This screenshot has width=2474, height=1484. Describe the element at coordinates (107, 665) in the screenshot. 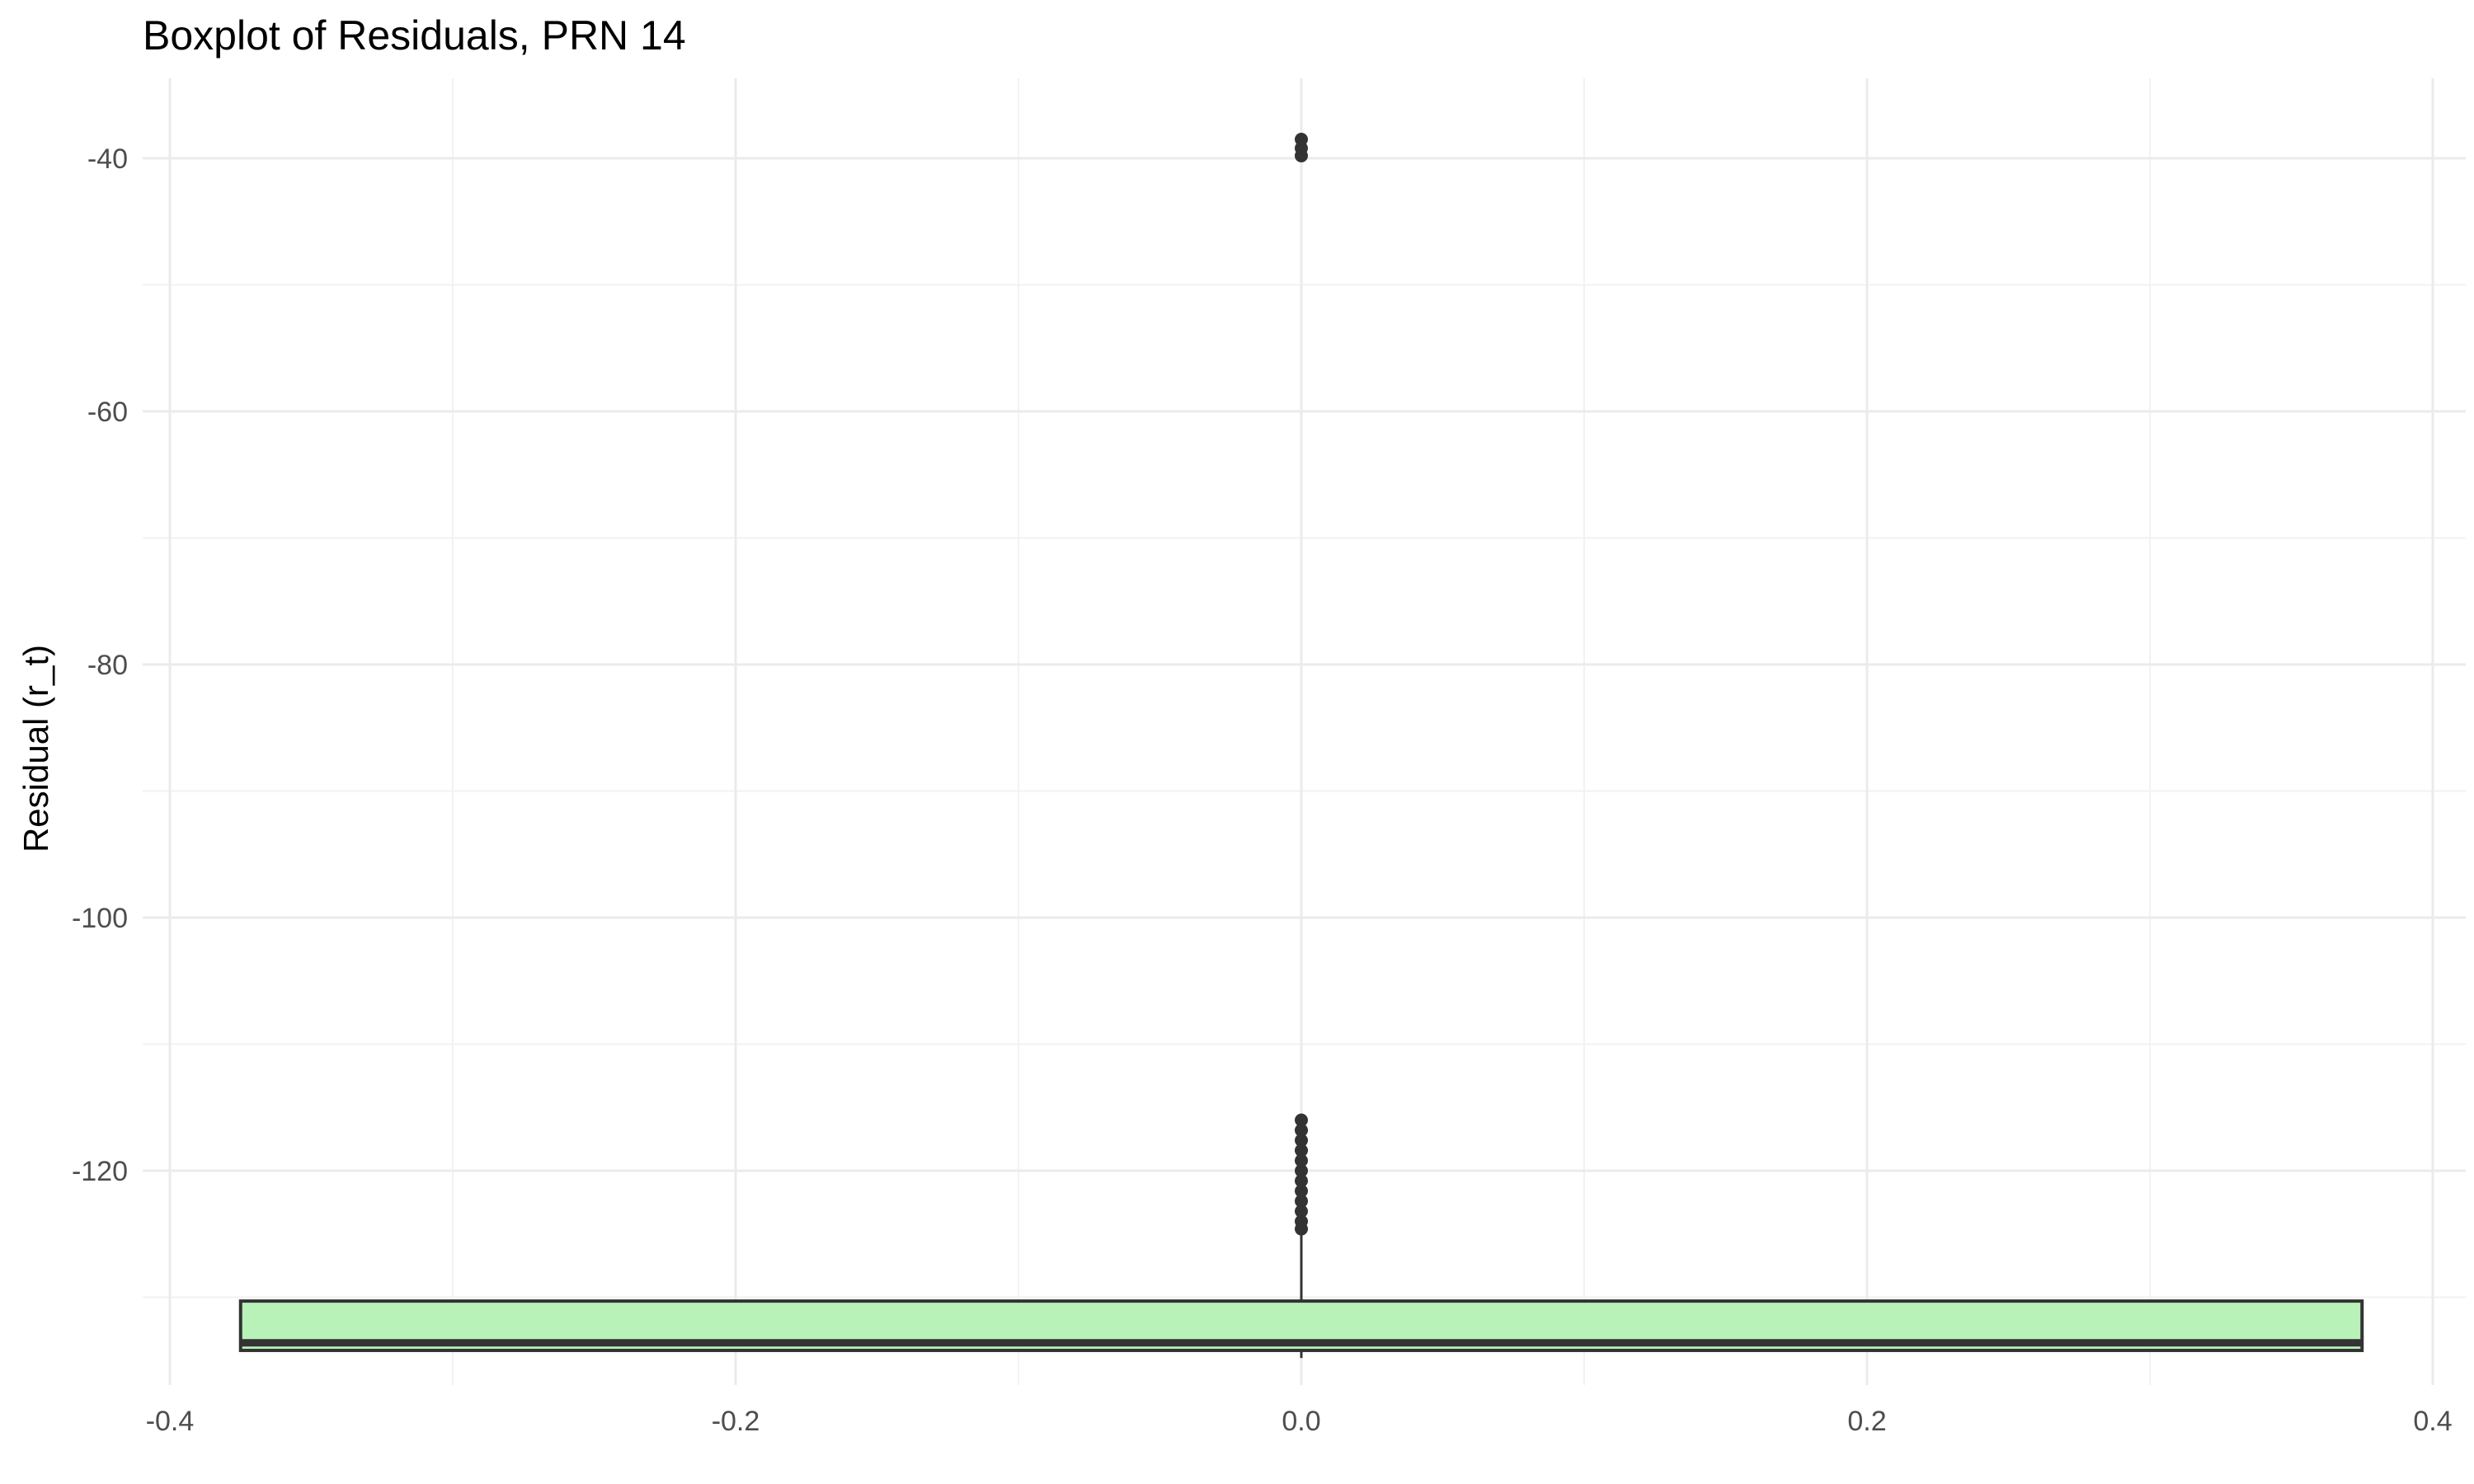

I see `y-tick-label: -80` at that location.